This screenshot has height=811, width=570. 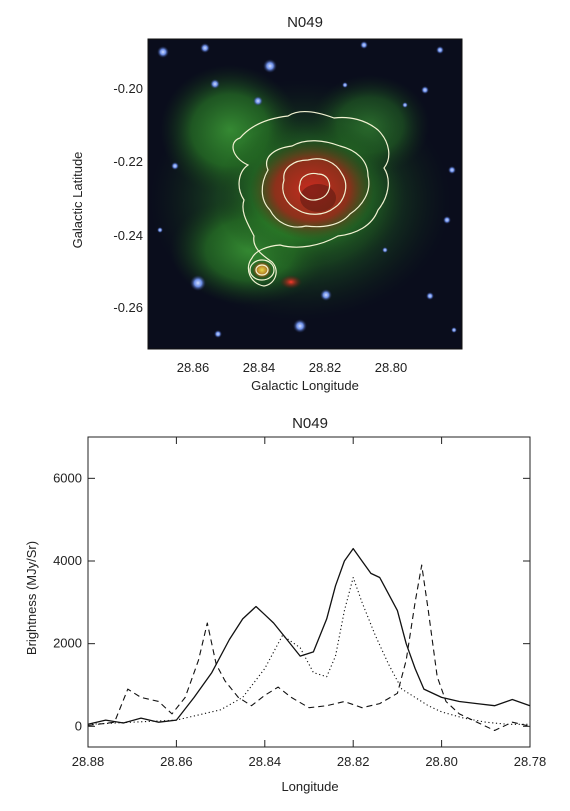 I want to click on contours, so click(x=311, y=198).